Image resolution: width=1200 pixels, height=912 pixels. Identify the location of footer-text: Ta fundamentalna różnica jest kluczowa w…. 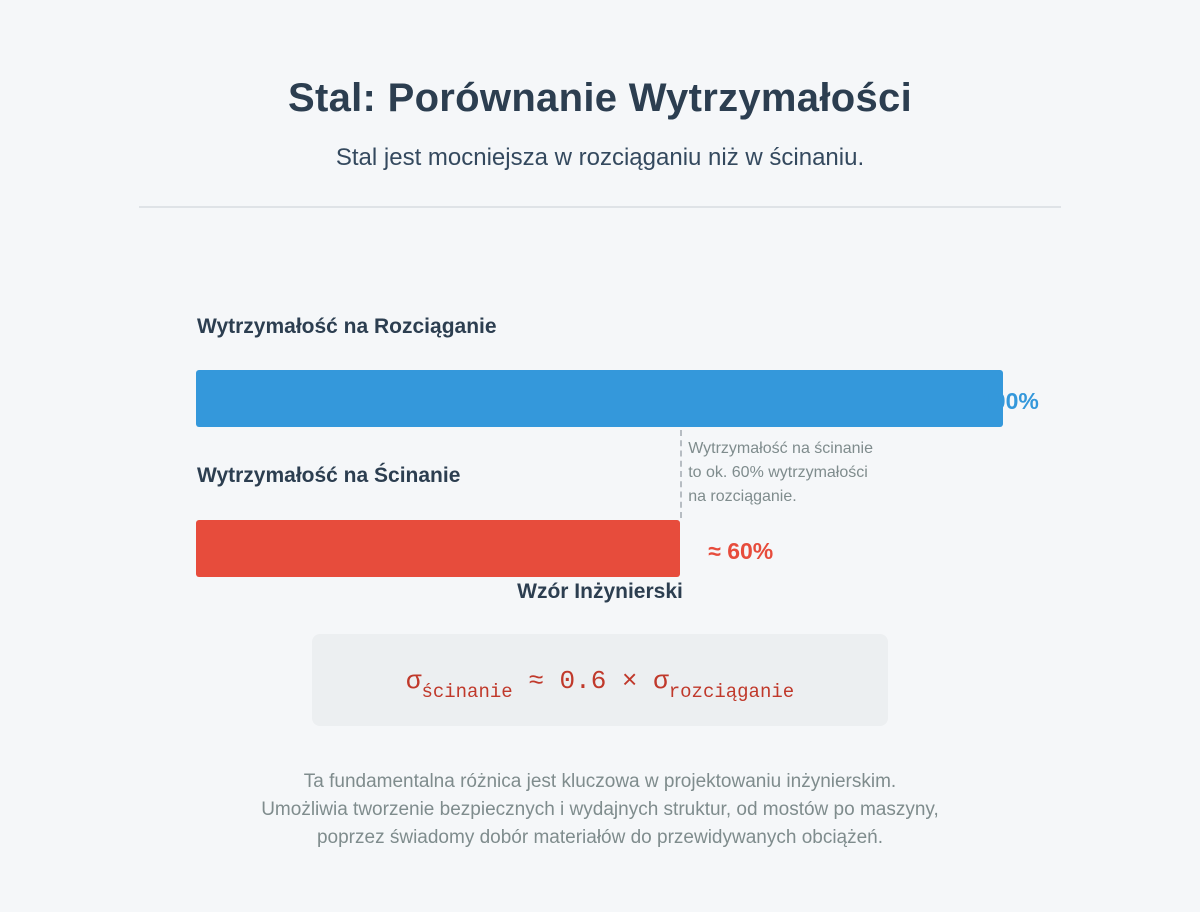
(600, 810).